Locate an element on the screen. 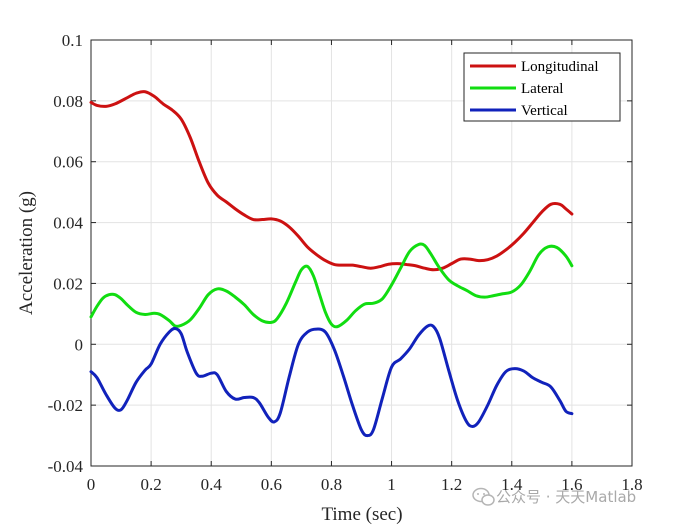  series-line-lateral is located at coordinates (331, 285).